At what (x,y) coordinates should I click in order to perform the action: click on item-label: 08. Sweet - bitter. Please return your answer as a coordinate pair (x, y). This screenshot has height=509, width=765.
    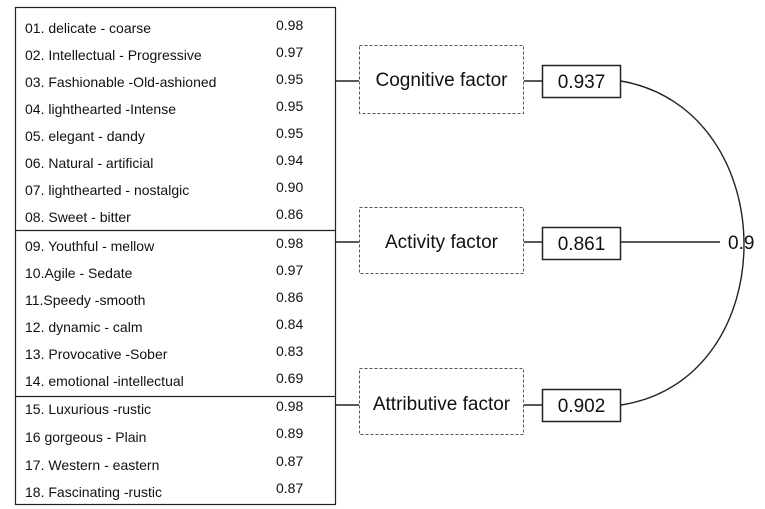
    Looking at the image, I should click on (78, 217).